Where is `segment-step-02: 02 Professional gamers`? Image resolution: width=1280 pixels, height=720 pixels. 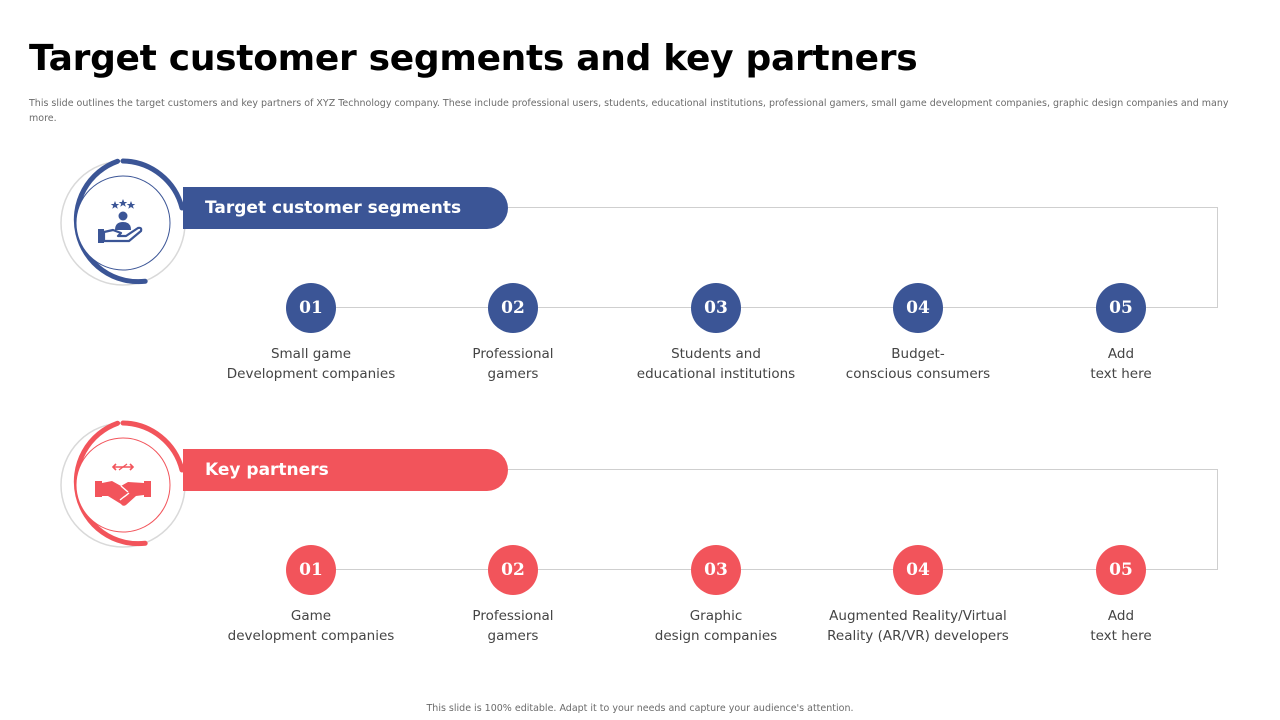 segment-step-02: 02 Professional gamers is located at coordinates (513, 333).